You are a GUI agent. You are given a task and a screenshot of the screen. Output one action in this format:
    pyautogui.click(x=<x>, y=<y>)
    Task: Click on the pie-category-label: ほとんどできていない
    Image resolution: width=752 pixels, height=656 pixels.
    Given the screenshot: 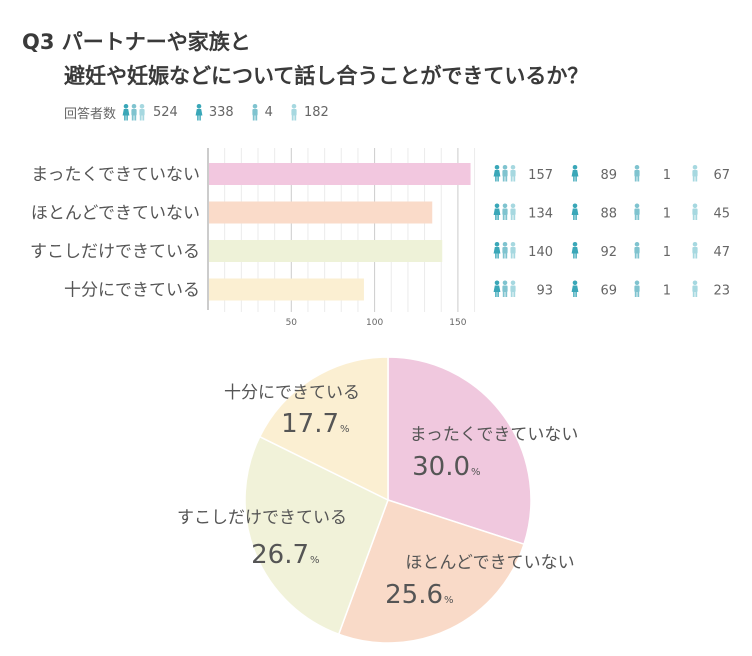 What is the action you would take?
    pyautogui.click(x=489, y=563)
    